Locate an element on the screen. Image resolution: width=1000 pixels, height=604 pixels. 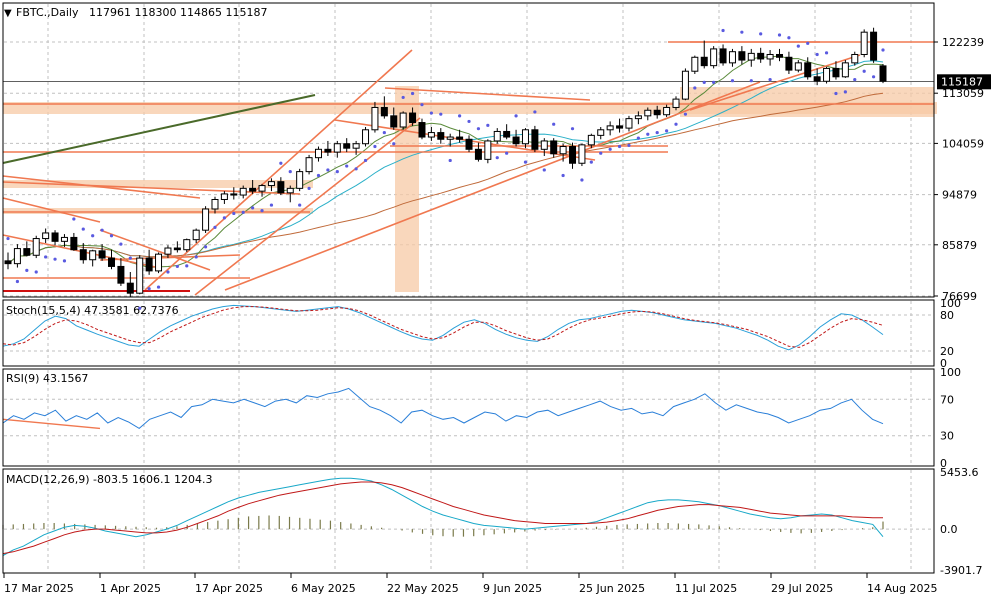
long-term-trendline is located at coordinates (159, 129).